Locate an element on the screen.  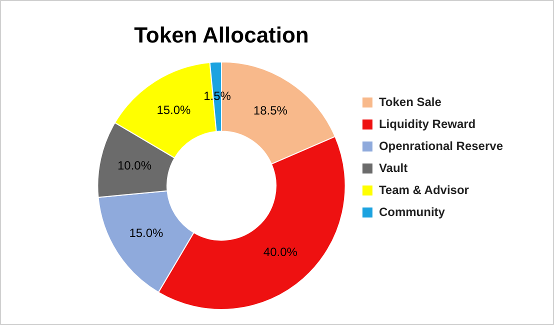
legend-label: Openrational Reserve is located at coordinates (441, 145).